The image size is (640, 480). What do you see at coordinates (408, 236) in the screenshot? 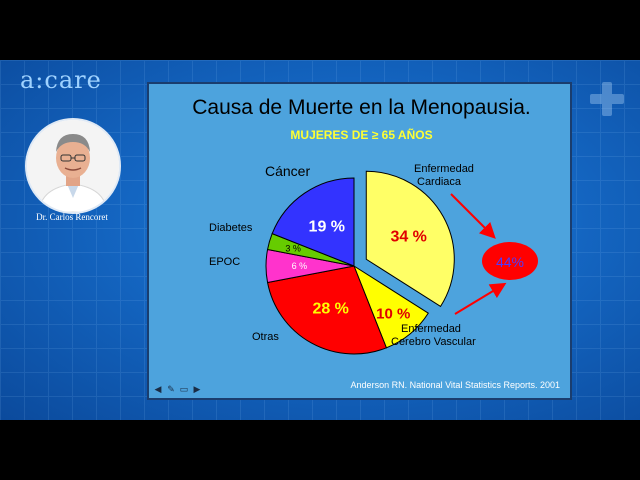
I see `slice-value-label: 34 %` at bounding box center [408, 236].